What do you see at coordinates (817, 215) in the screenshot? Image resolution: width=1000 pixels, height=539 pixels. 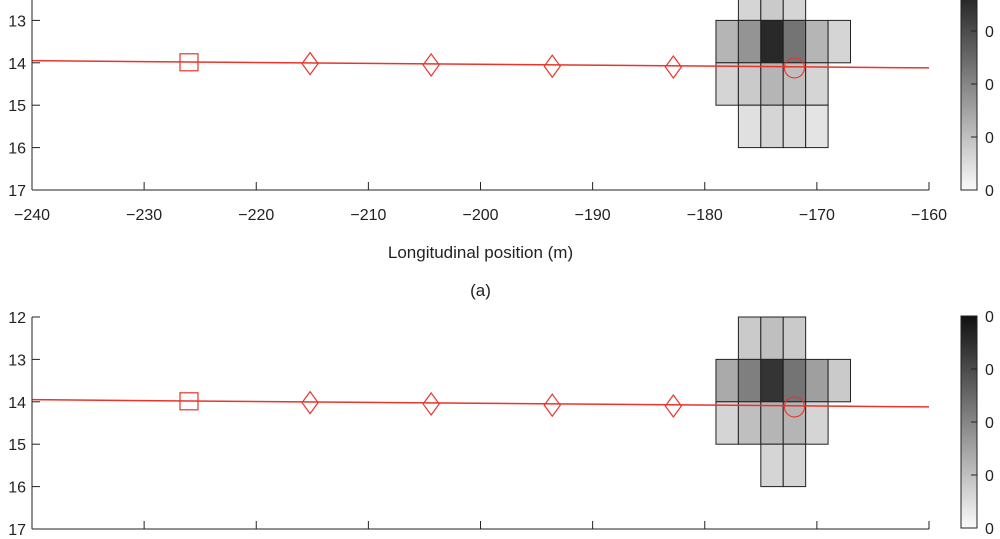 I see `x-tick-label: −170` at bounding box center [817, 215].